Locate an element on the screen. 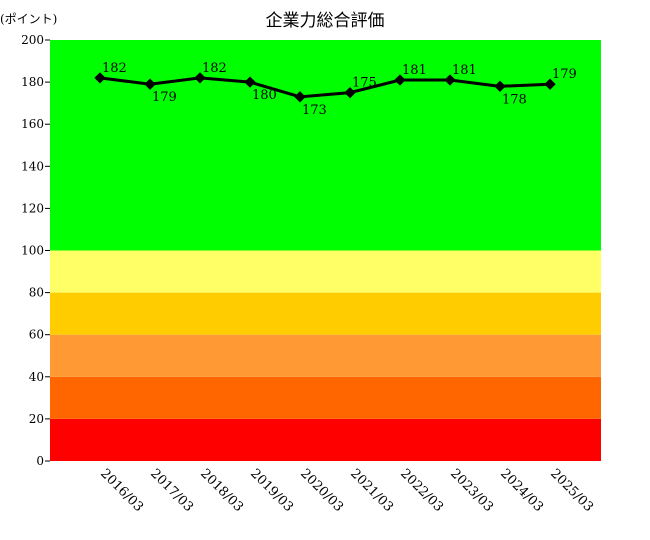 This screenshot has height=540, width=650. y-tick-label: 120 is located at coordinates (32, 208).